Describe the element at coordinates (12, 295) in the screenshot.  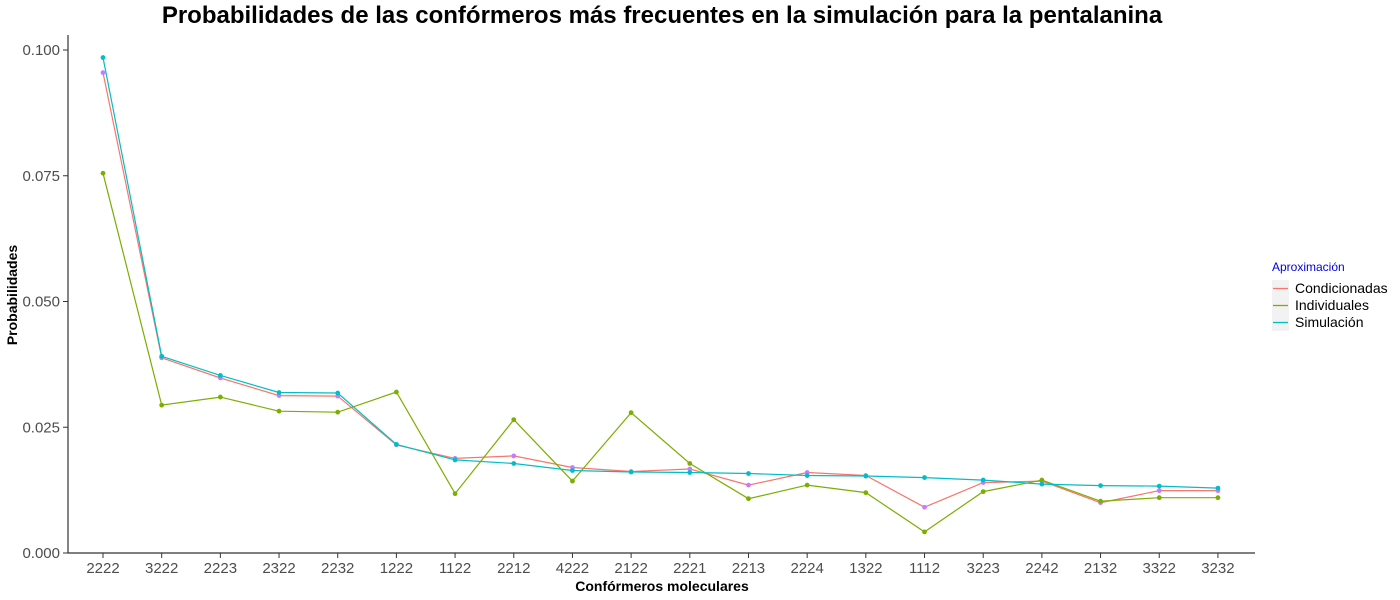
I see `y-axis-title: Probabilidades` at that location.